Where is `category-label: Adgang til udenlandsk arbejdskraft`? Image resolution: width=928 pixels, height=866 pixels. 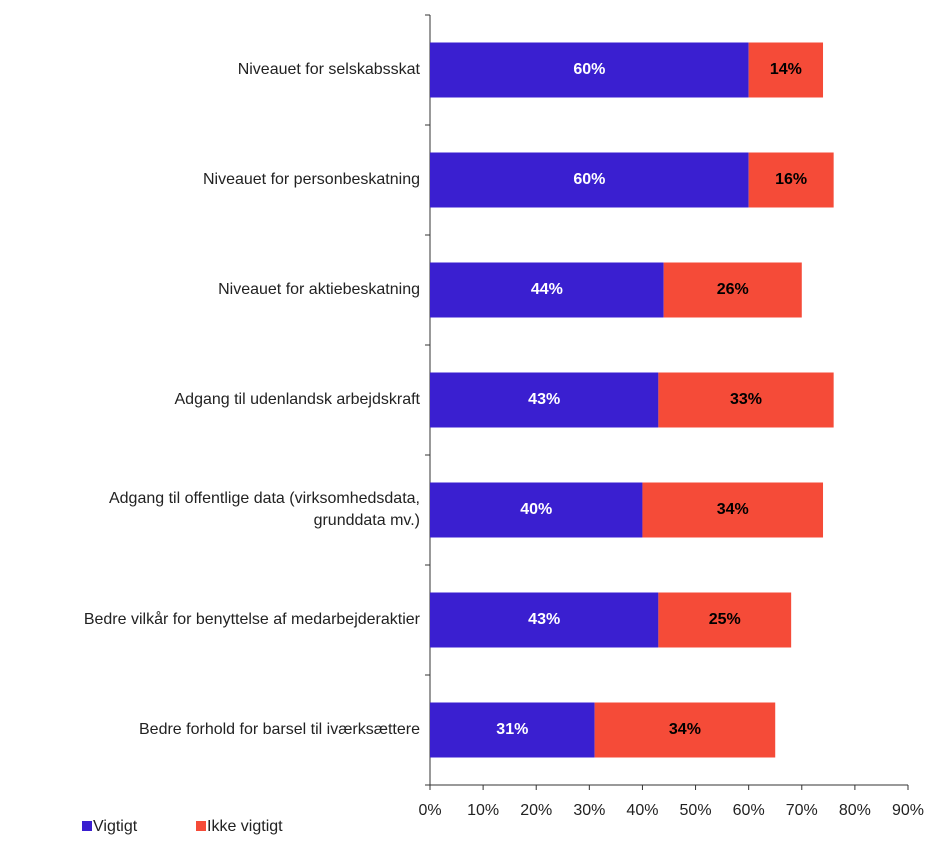
category-label: Adgang til udenlandsk arbejdskraft is located at coordinates (297, 399).